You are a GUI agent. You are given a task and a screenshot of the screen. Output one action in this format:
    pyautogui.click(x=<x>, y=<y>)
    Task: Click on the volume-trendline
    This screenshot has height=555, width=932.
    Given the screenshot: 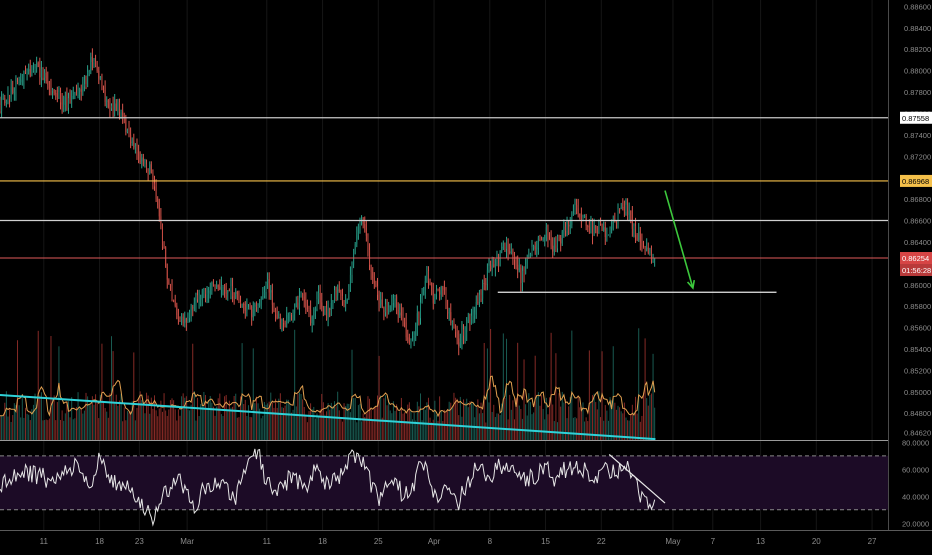 What is the action you would take?
    pyautogui.click(x=328, y=417)
    